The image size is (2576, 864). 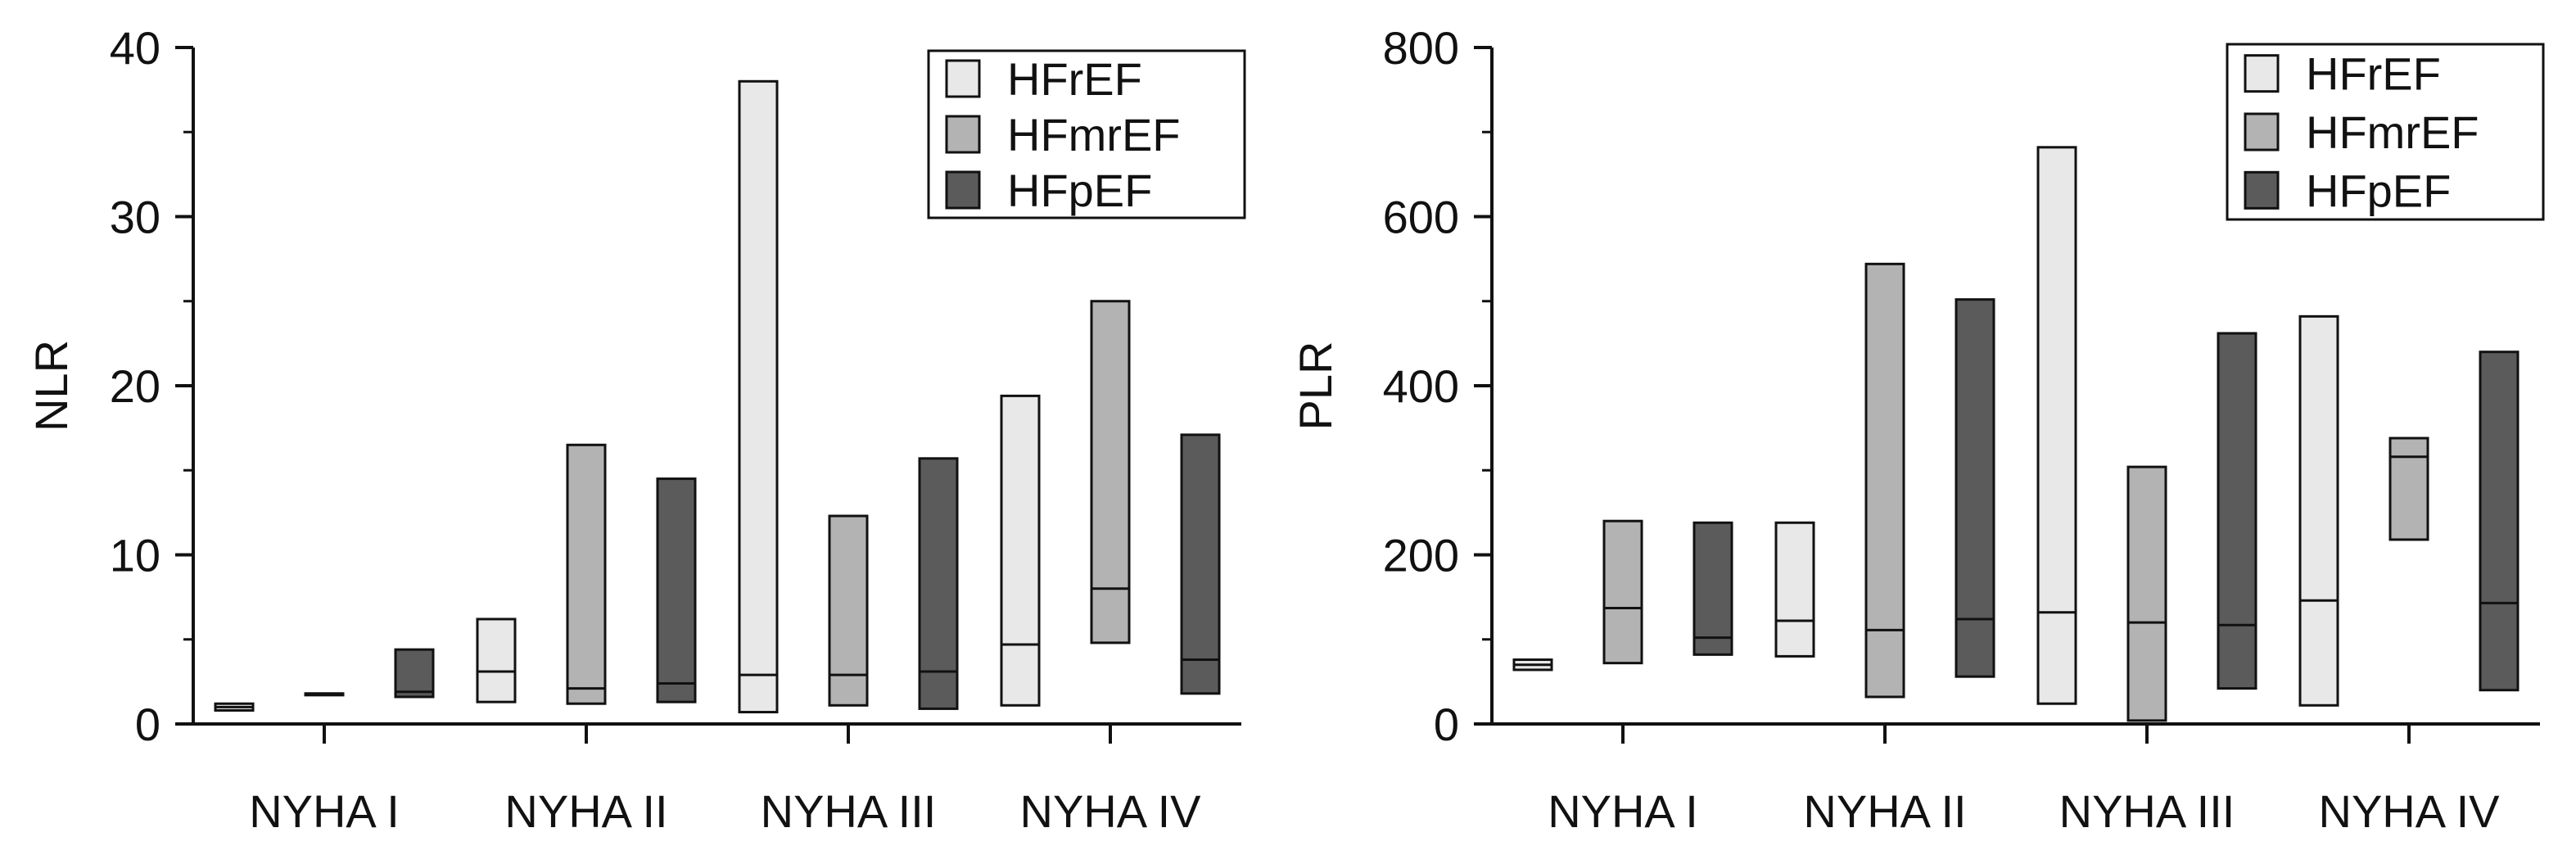 I want to click on bar-hfmref-nyha-i, so click(x=1622, y=592).